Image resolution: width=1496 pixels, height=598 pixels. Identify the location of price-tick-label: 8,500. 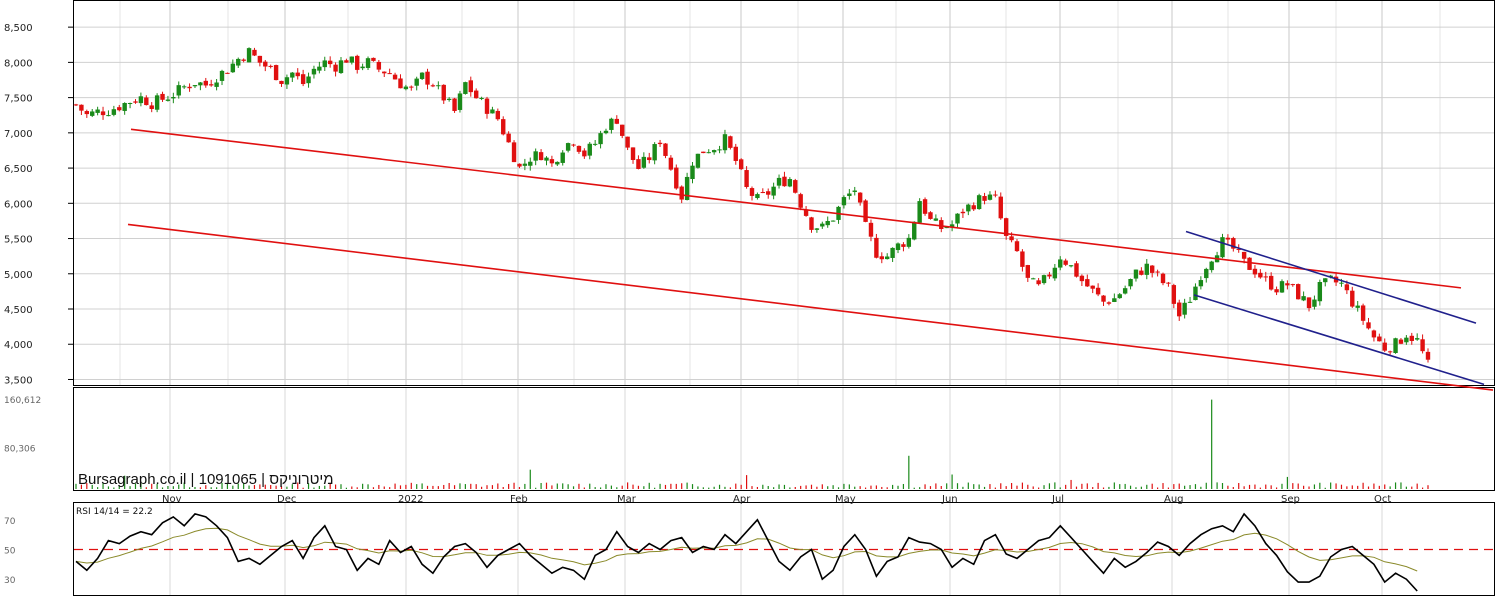
(18, 28).